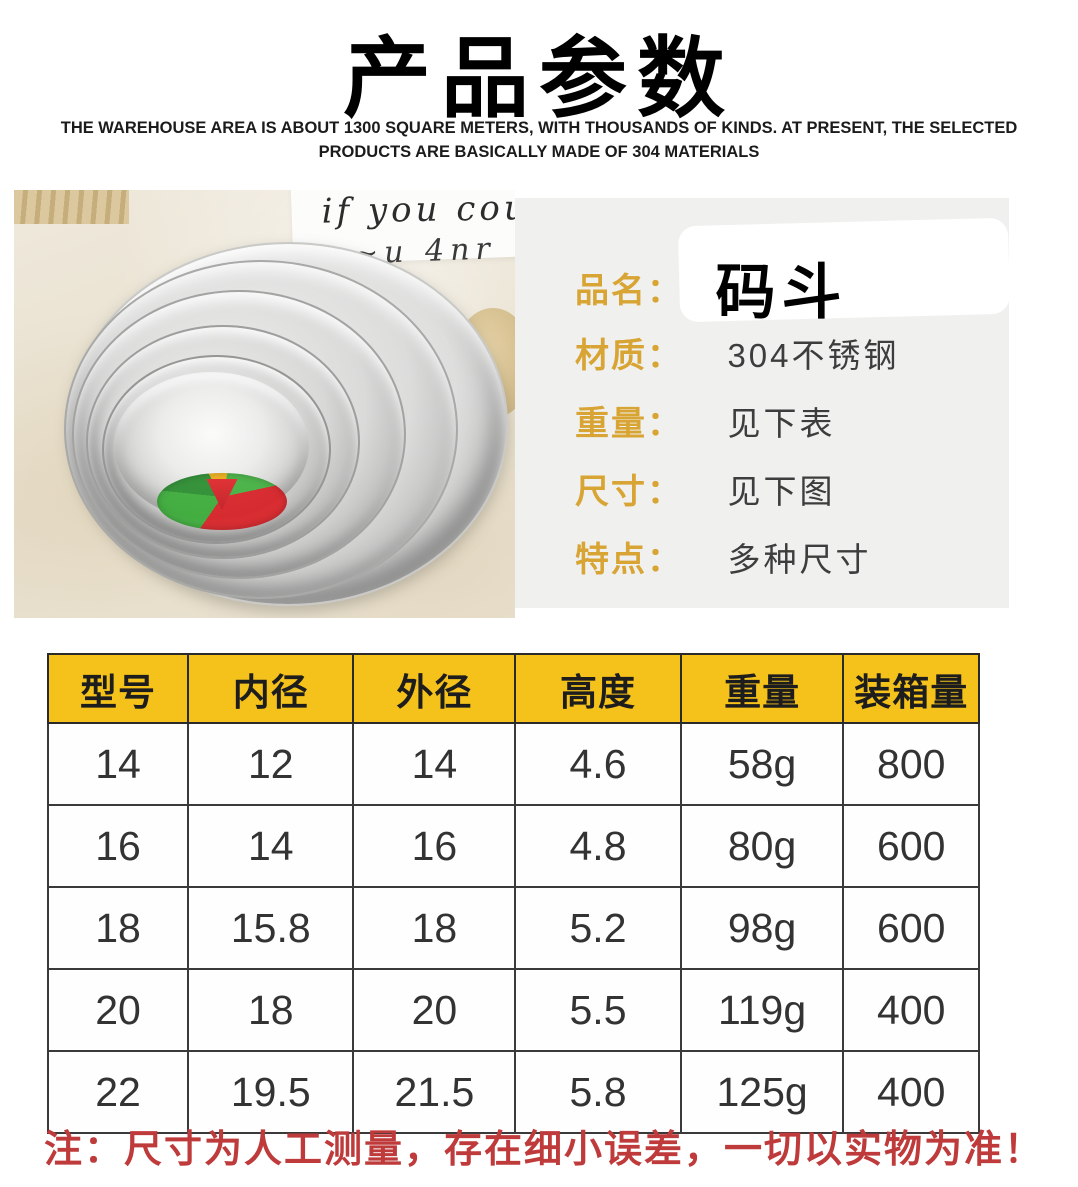 The width and height of the screenshot is (1078, 1187). I want to click on field-value-material: 304不锈钢, so click(813, 355).